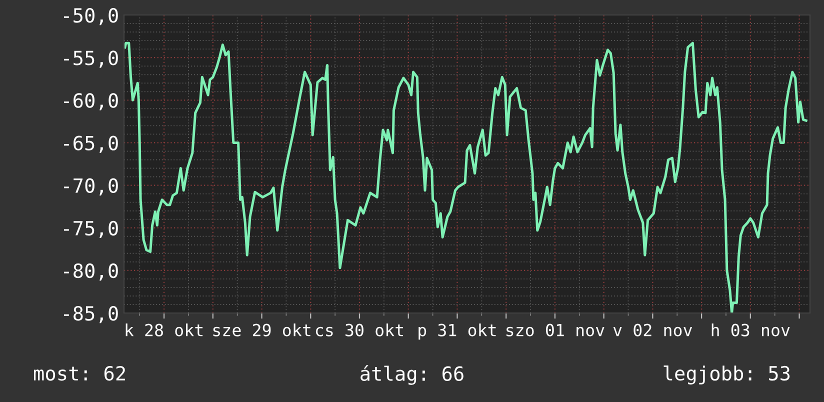  Describe the element at coordinates (261, 330) in the screenshot. I see `x-tick-label: sze 29 okt` at that location.